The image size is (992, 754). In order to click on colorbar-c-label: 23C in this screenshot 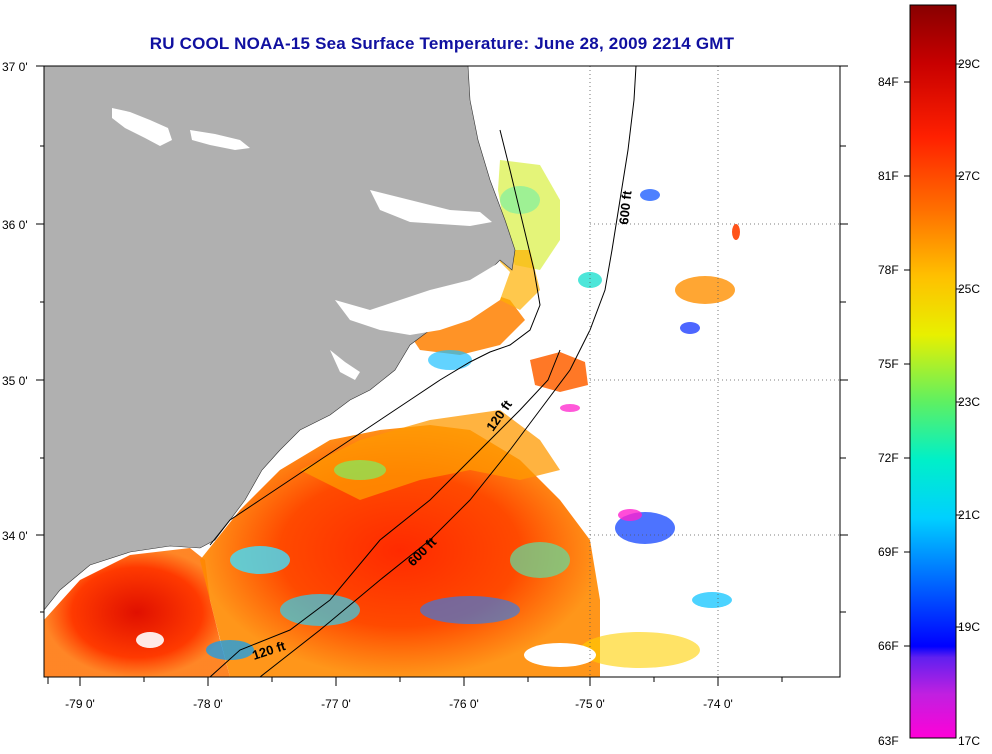, I will do `click(969, 402)`.